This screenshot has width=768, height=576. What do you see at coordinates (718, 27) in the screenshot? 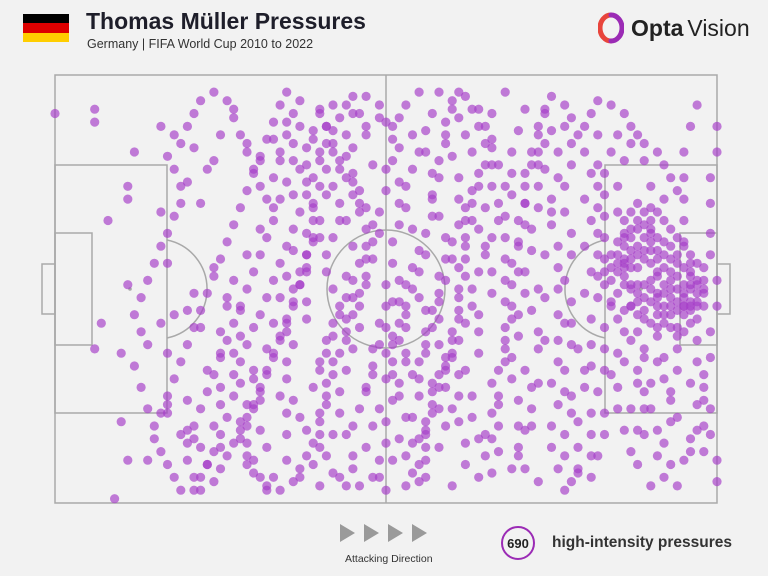
I see `brand-word-vision: Vision` at bounding box center [718, 27].